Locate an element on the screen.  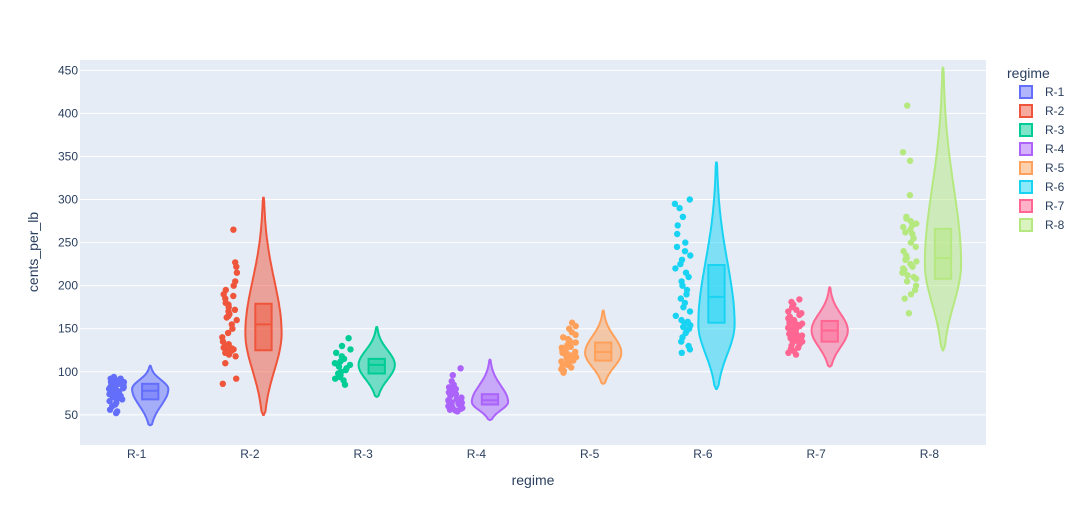
y-tick-label: 100 is located at coordinates (68, 372).